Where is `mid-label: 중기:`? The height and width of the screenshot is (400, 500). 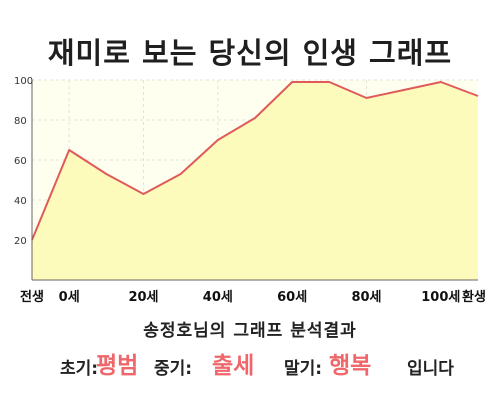
mid-label: 중기: is located at coordinates (173, 369).